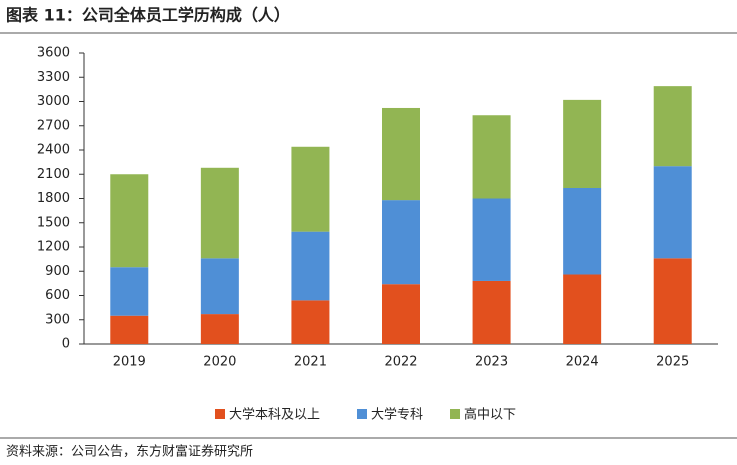  I want to click on legend-label: 高中以下, so click(490, 415).